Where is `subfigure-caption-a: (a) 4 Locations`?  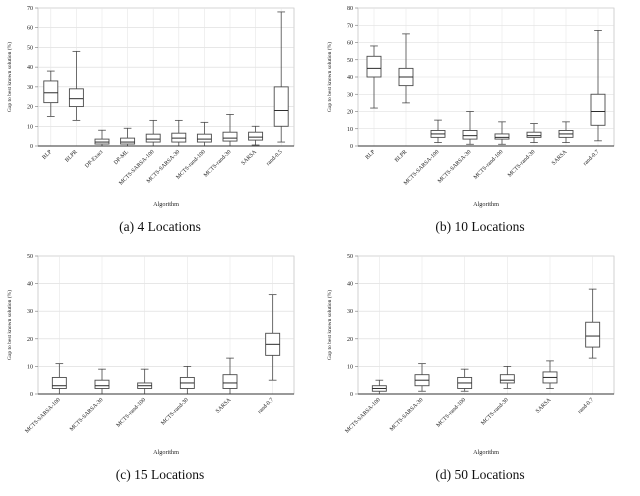
subfigure-caption-a: (a) 4 Locations is located at coordinates (160, 226).